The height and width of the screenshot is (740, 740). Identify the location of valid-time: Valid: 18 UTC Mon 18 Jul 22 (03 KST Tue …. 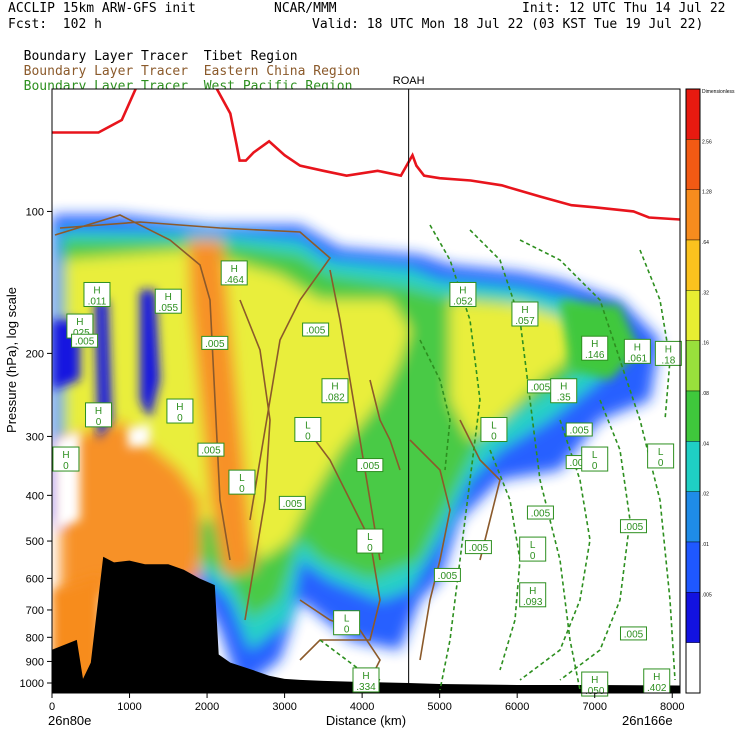
(508, 24).